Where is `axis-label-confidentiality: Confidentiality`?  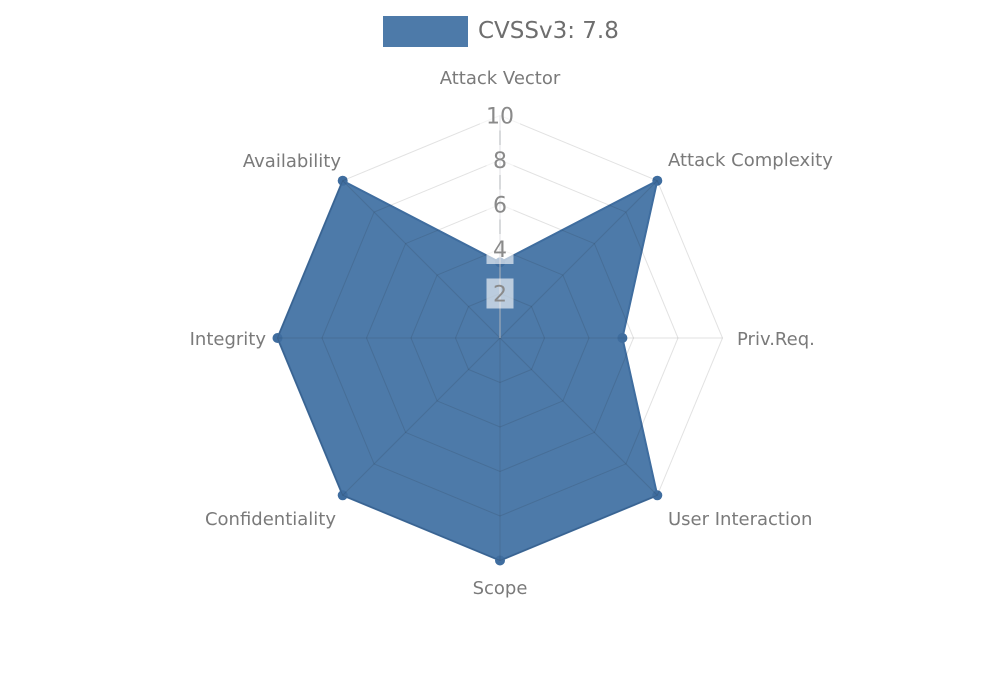
axis-label-confidentiality: Confidentiality is located at coordinates (270, 519).